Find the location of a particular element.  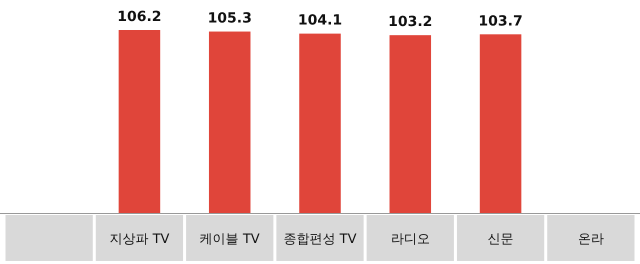

data-label: 103.2 is located at coordinates (410, 22).